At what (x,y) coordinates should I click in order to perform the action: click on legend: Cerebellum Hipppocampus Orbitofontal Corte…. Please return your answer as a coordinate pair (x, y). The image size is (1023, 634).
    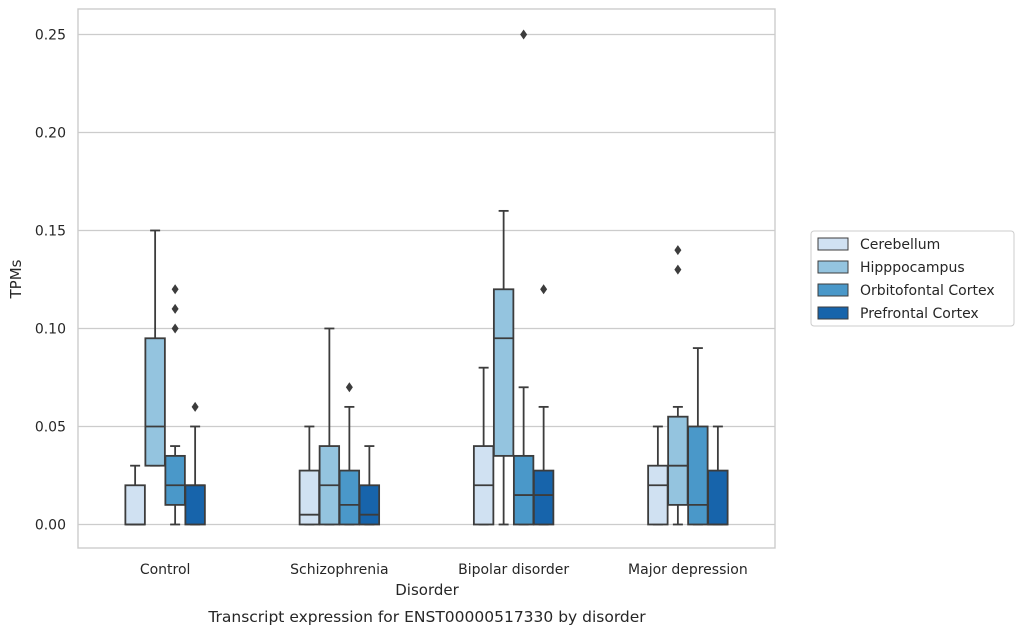
    Looking at the image, I should click on (912, 278).